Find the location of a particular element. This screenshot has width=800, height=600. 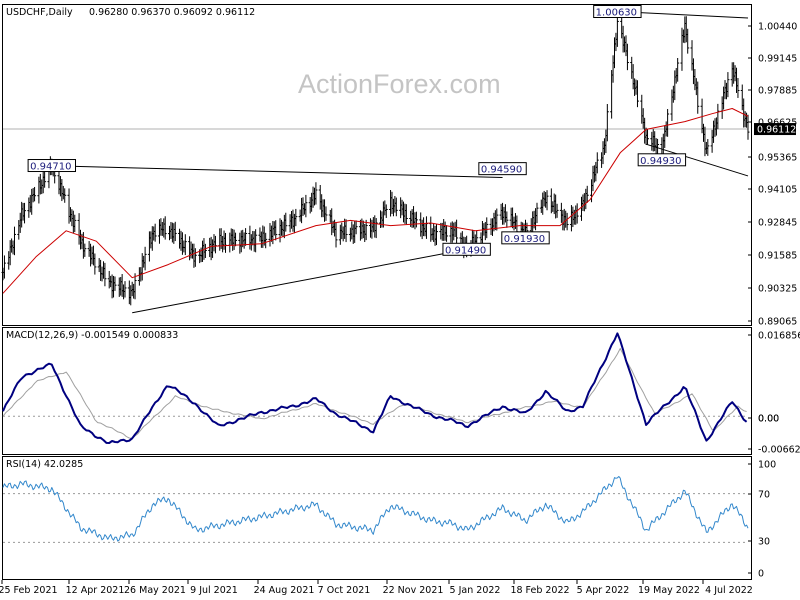

rsi-plot is located at coordinates (375, 509).